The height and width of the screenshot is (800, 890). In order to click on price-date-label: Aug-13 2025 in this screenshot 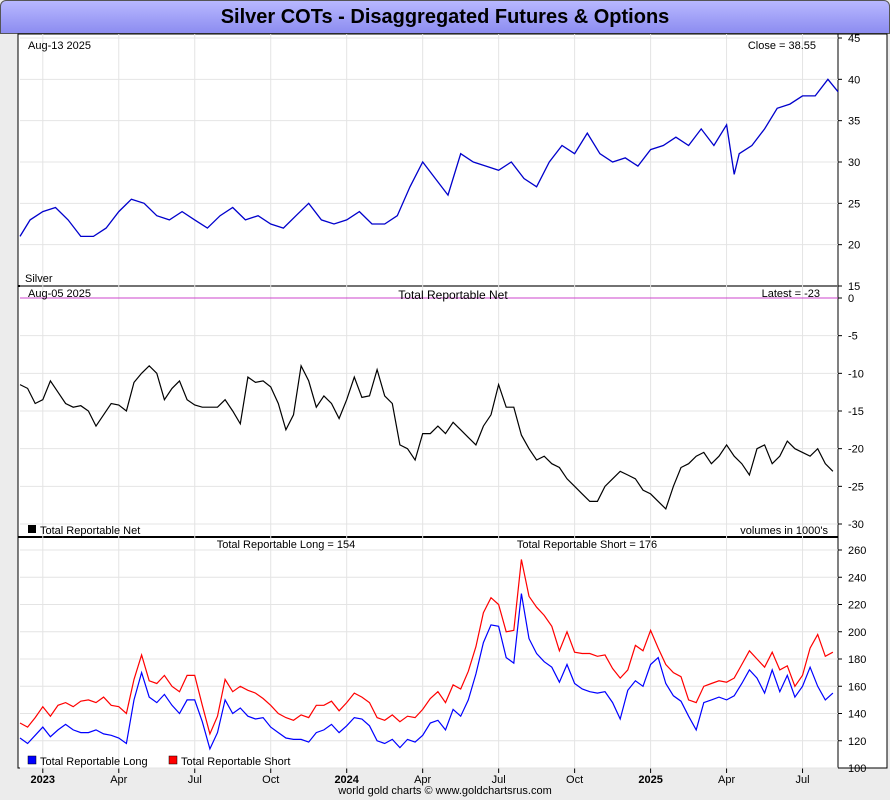, I will do `click(59, 46)`.